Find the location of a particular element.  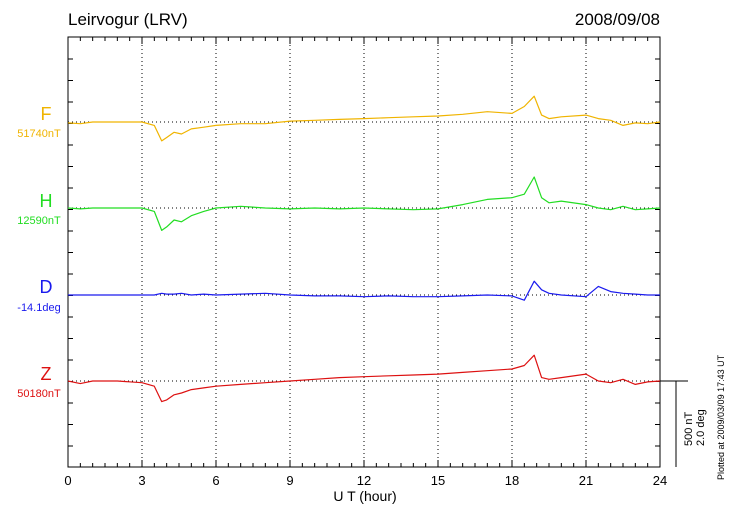

x-tick-label: 21 is located at coordinates (586, 480).